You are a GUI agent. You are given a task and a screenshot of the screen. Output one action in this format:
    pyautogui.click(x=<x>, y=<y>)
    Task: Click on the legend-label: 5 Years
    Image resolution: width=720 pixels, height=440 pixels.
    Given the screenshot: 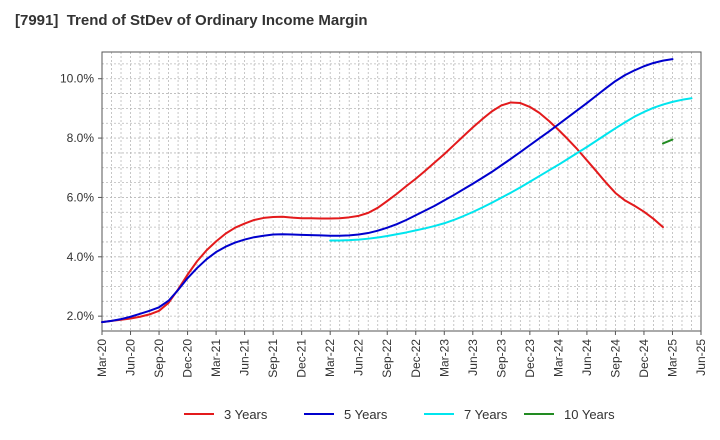 What is the action you would take?
    pyautogui.click(x=366, y=414)
    